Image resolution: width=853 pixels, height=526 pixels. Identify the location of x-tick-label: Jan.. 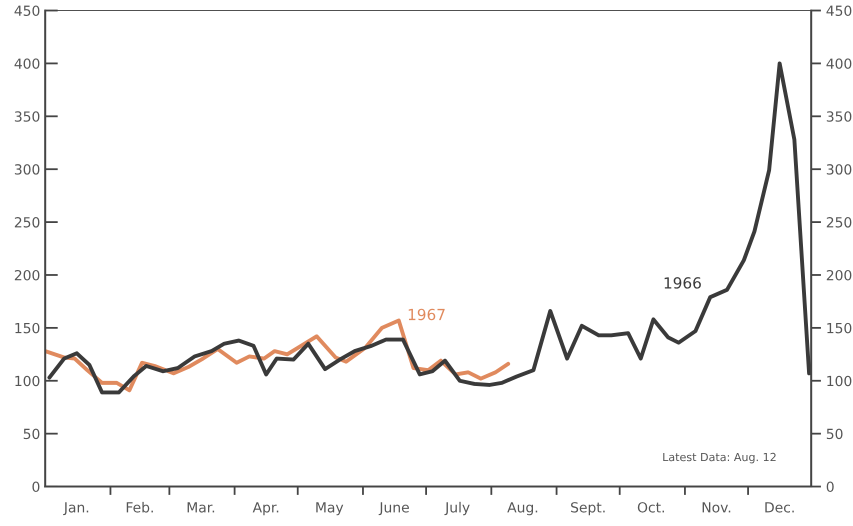
(75, 509).